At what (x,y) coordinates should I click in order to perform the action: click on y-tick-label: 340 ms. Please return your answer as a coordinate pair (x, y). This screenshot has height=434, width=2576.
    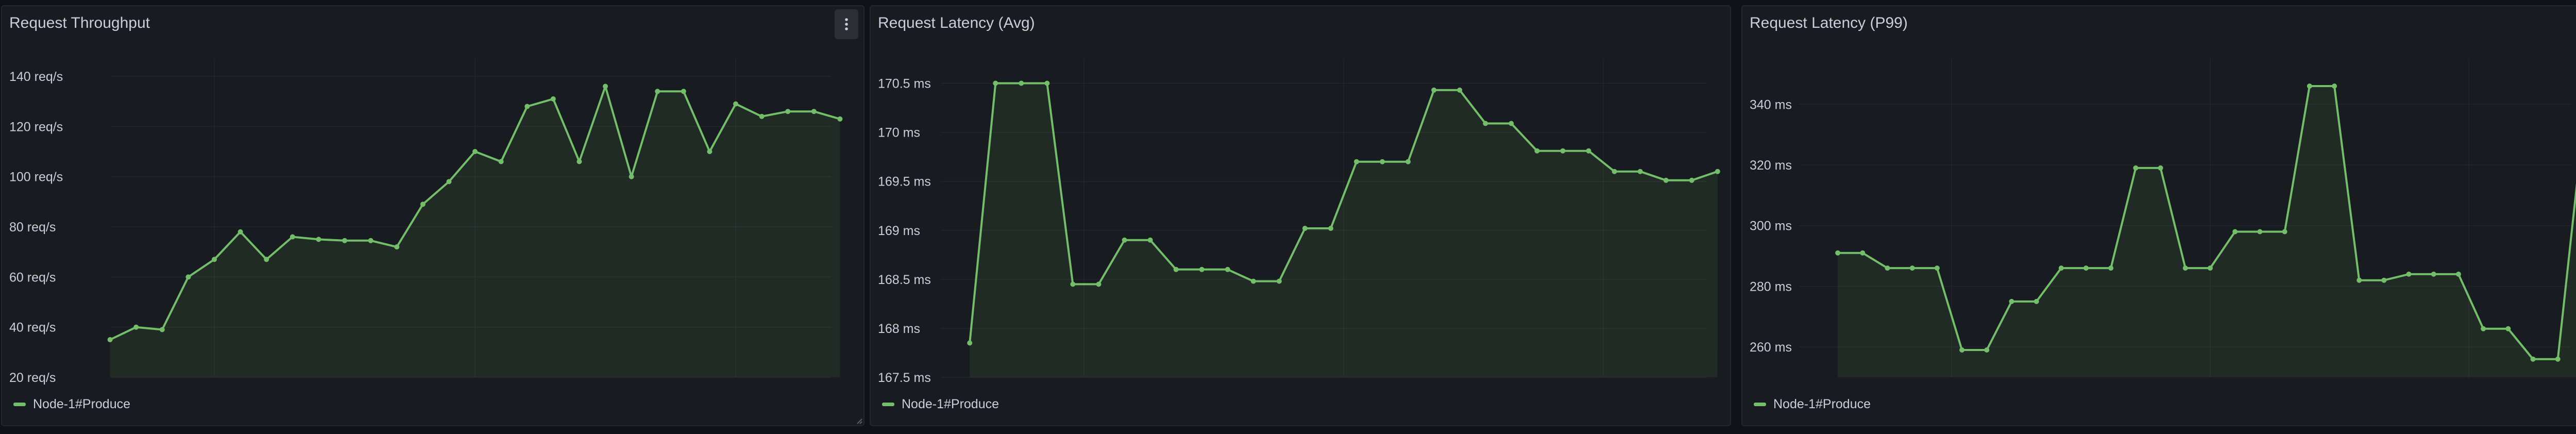
    Looking at the image, I should click on (1771, 104).